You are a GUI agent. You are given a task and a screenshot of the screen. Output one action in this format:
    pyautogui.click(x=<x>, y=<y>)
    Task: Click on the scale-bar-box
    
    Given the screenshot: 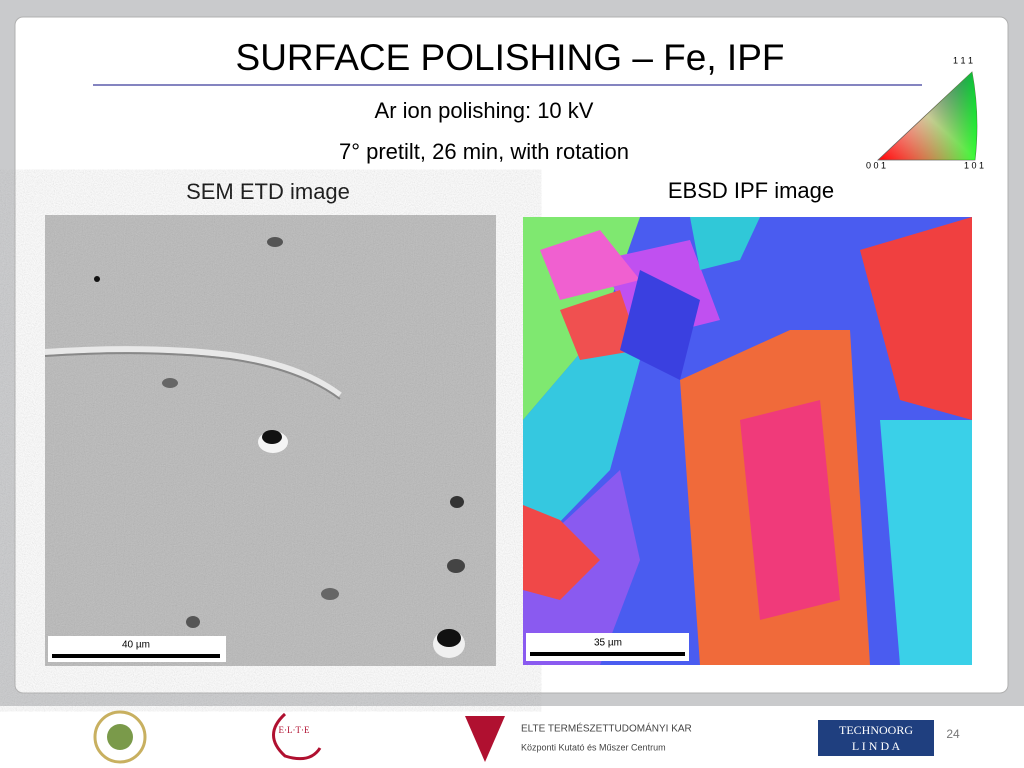 What is the action you would take?
    pyautogui.click(x=607, y=647)
    